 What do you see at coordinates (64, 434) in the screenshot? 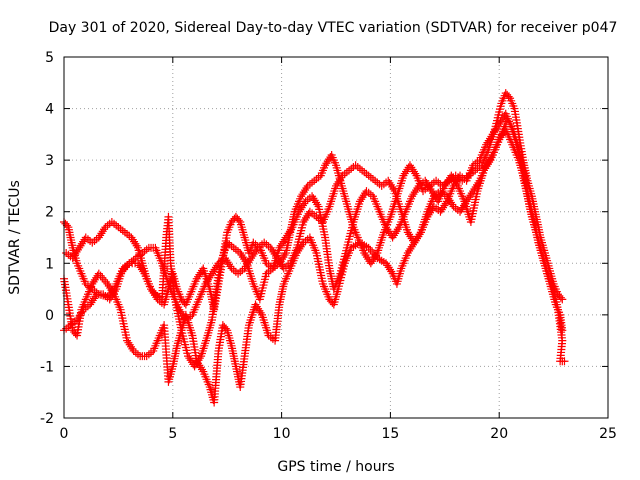
I see `x-tick-label: 0` at bounding box center [64, 434].